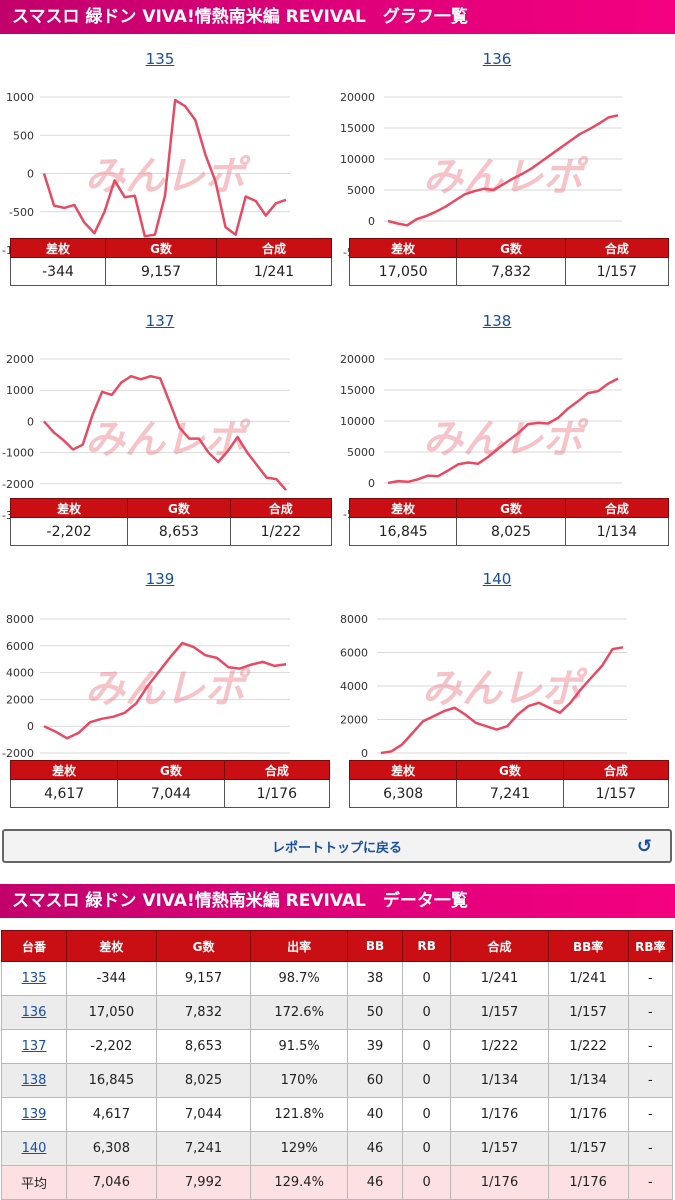 This screenshot has height=1200, width=675. I want to click on table-cell: 17,050, so click(111, 1012).